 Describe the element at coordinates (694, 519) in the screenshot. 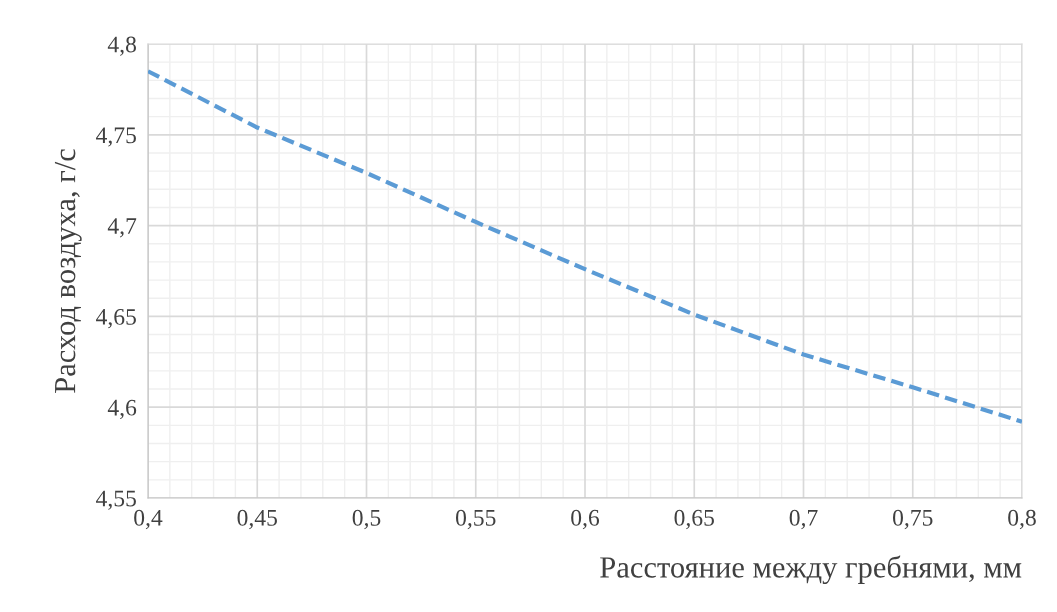

I see `x-tick-label: 0,65` at that location.